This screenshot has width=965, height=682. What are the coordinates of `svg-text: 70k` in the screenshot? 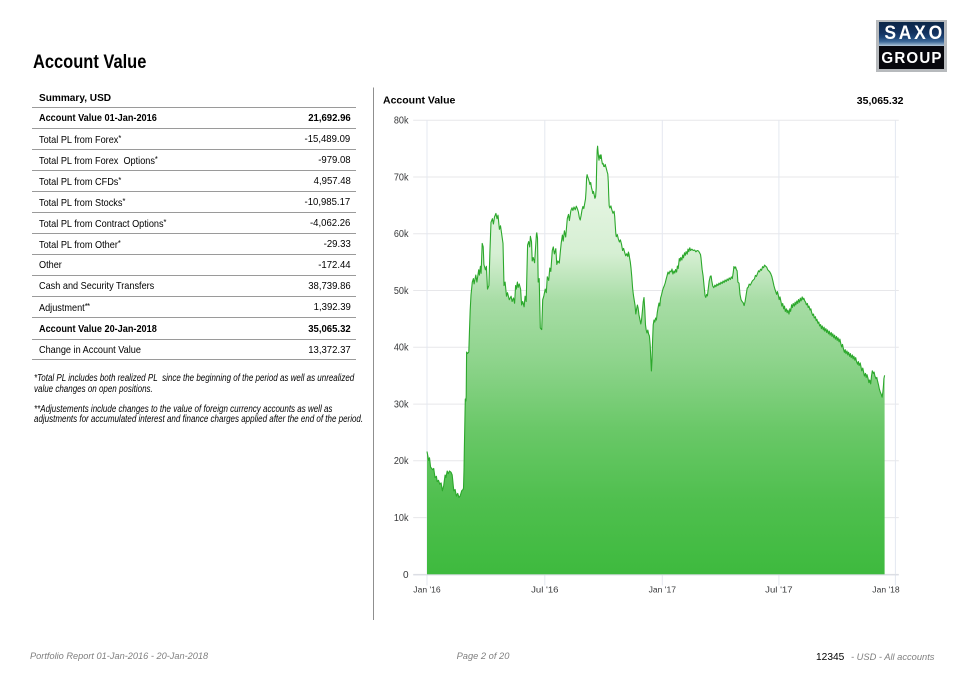 It's located at (402, 177).